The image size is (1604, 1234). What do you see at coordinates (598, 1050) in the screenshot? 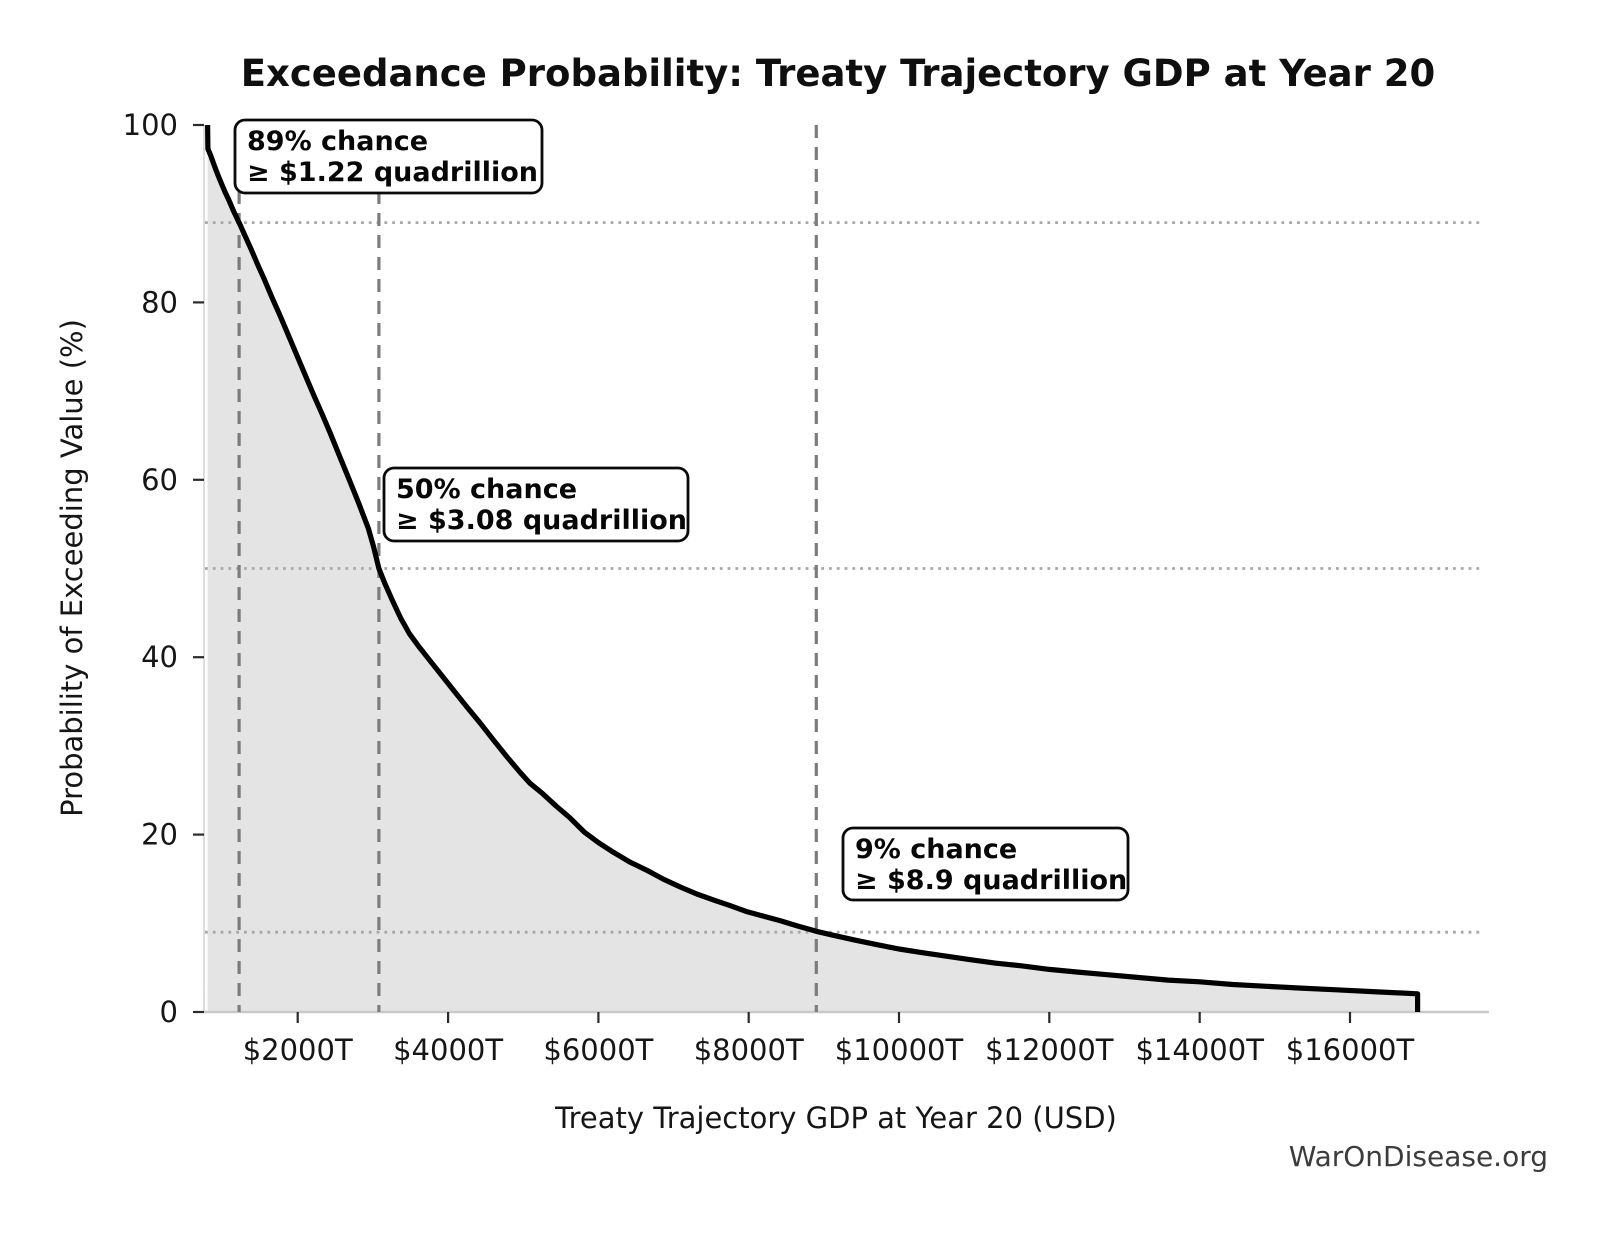
I see `x-tick-label: $6000T` at bounding box center [598, 1050].